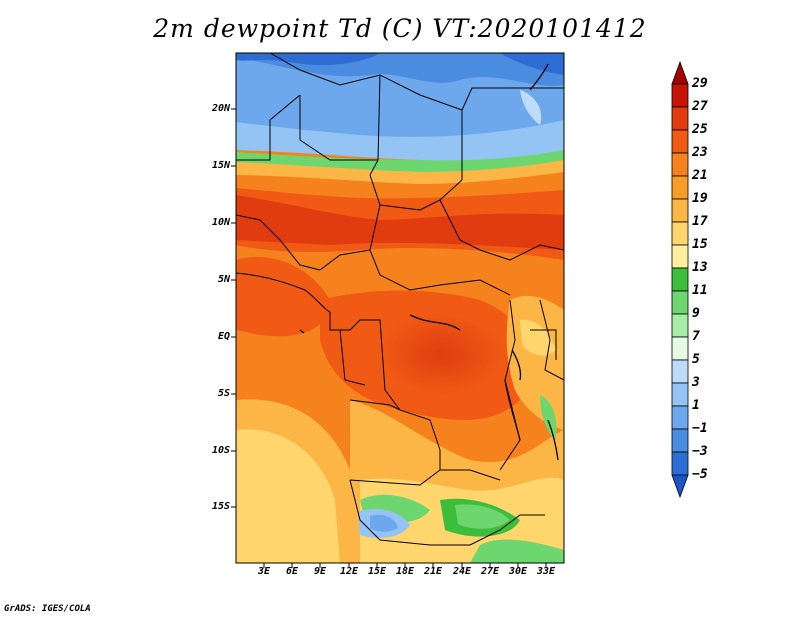 Image resolution: width=800 pixels, height=618 pixels. I want to click on lat-label: 5N, so click(223, 279).